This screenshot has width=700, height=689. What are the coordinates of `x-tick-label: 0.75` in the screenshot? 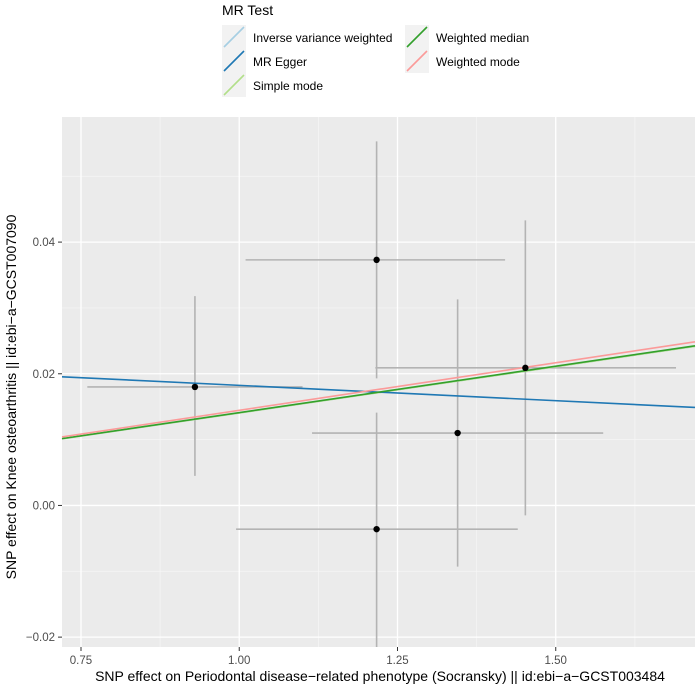 It's located at (81, 661).